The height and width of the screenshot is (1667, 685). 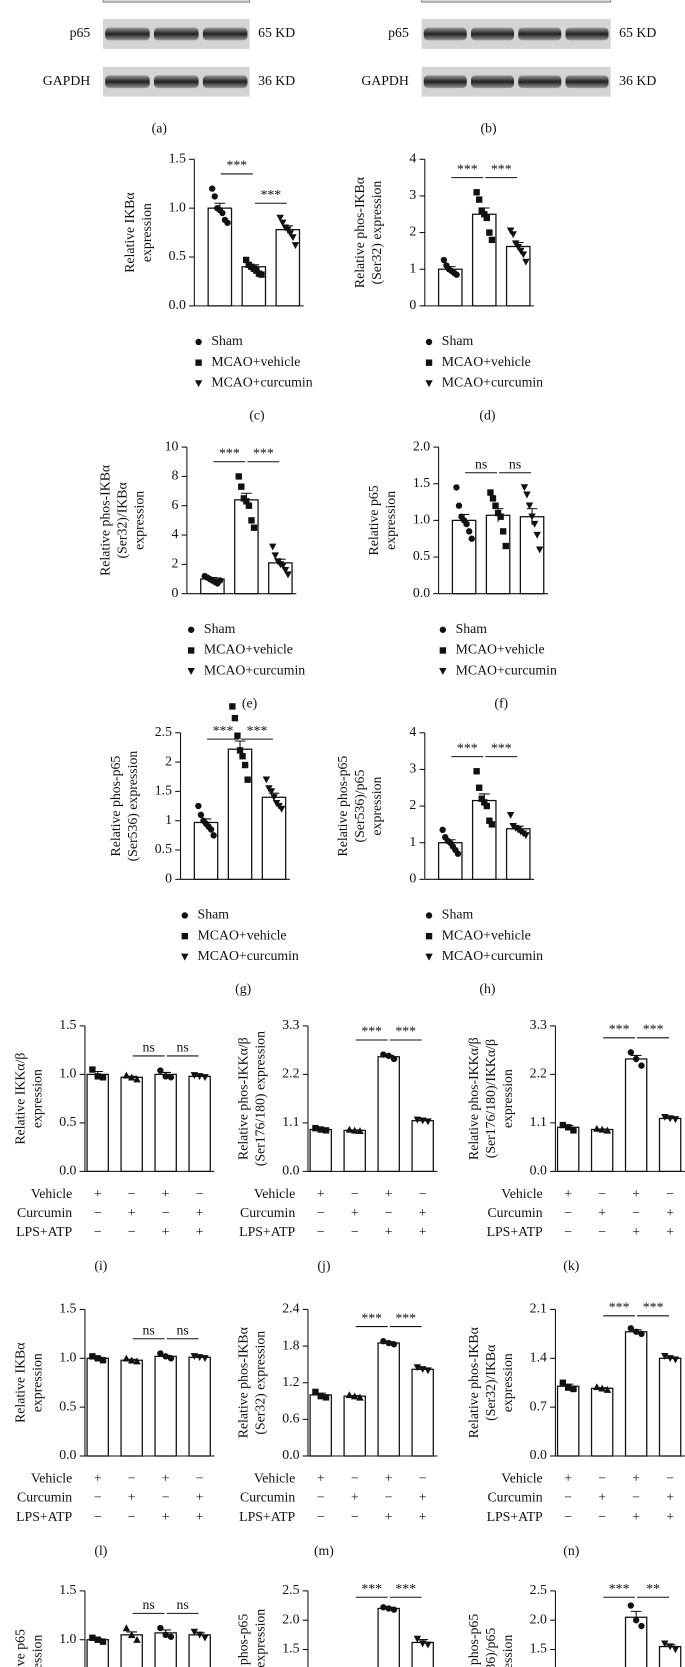 What do you see at coordinates (377, 233) in the screenshot?
I see `y-axis-label: (Ser32) expression` at bounding box center [377, 233].